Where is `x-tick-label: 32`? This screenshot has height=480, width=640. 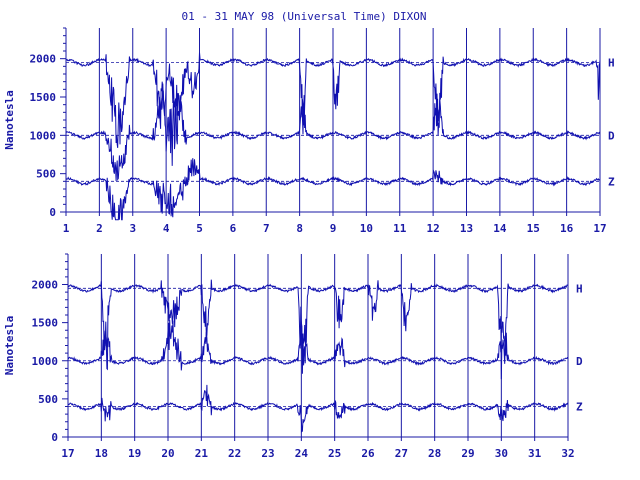
x-tick-label: 32 is located at coordinates (567, 453).